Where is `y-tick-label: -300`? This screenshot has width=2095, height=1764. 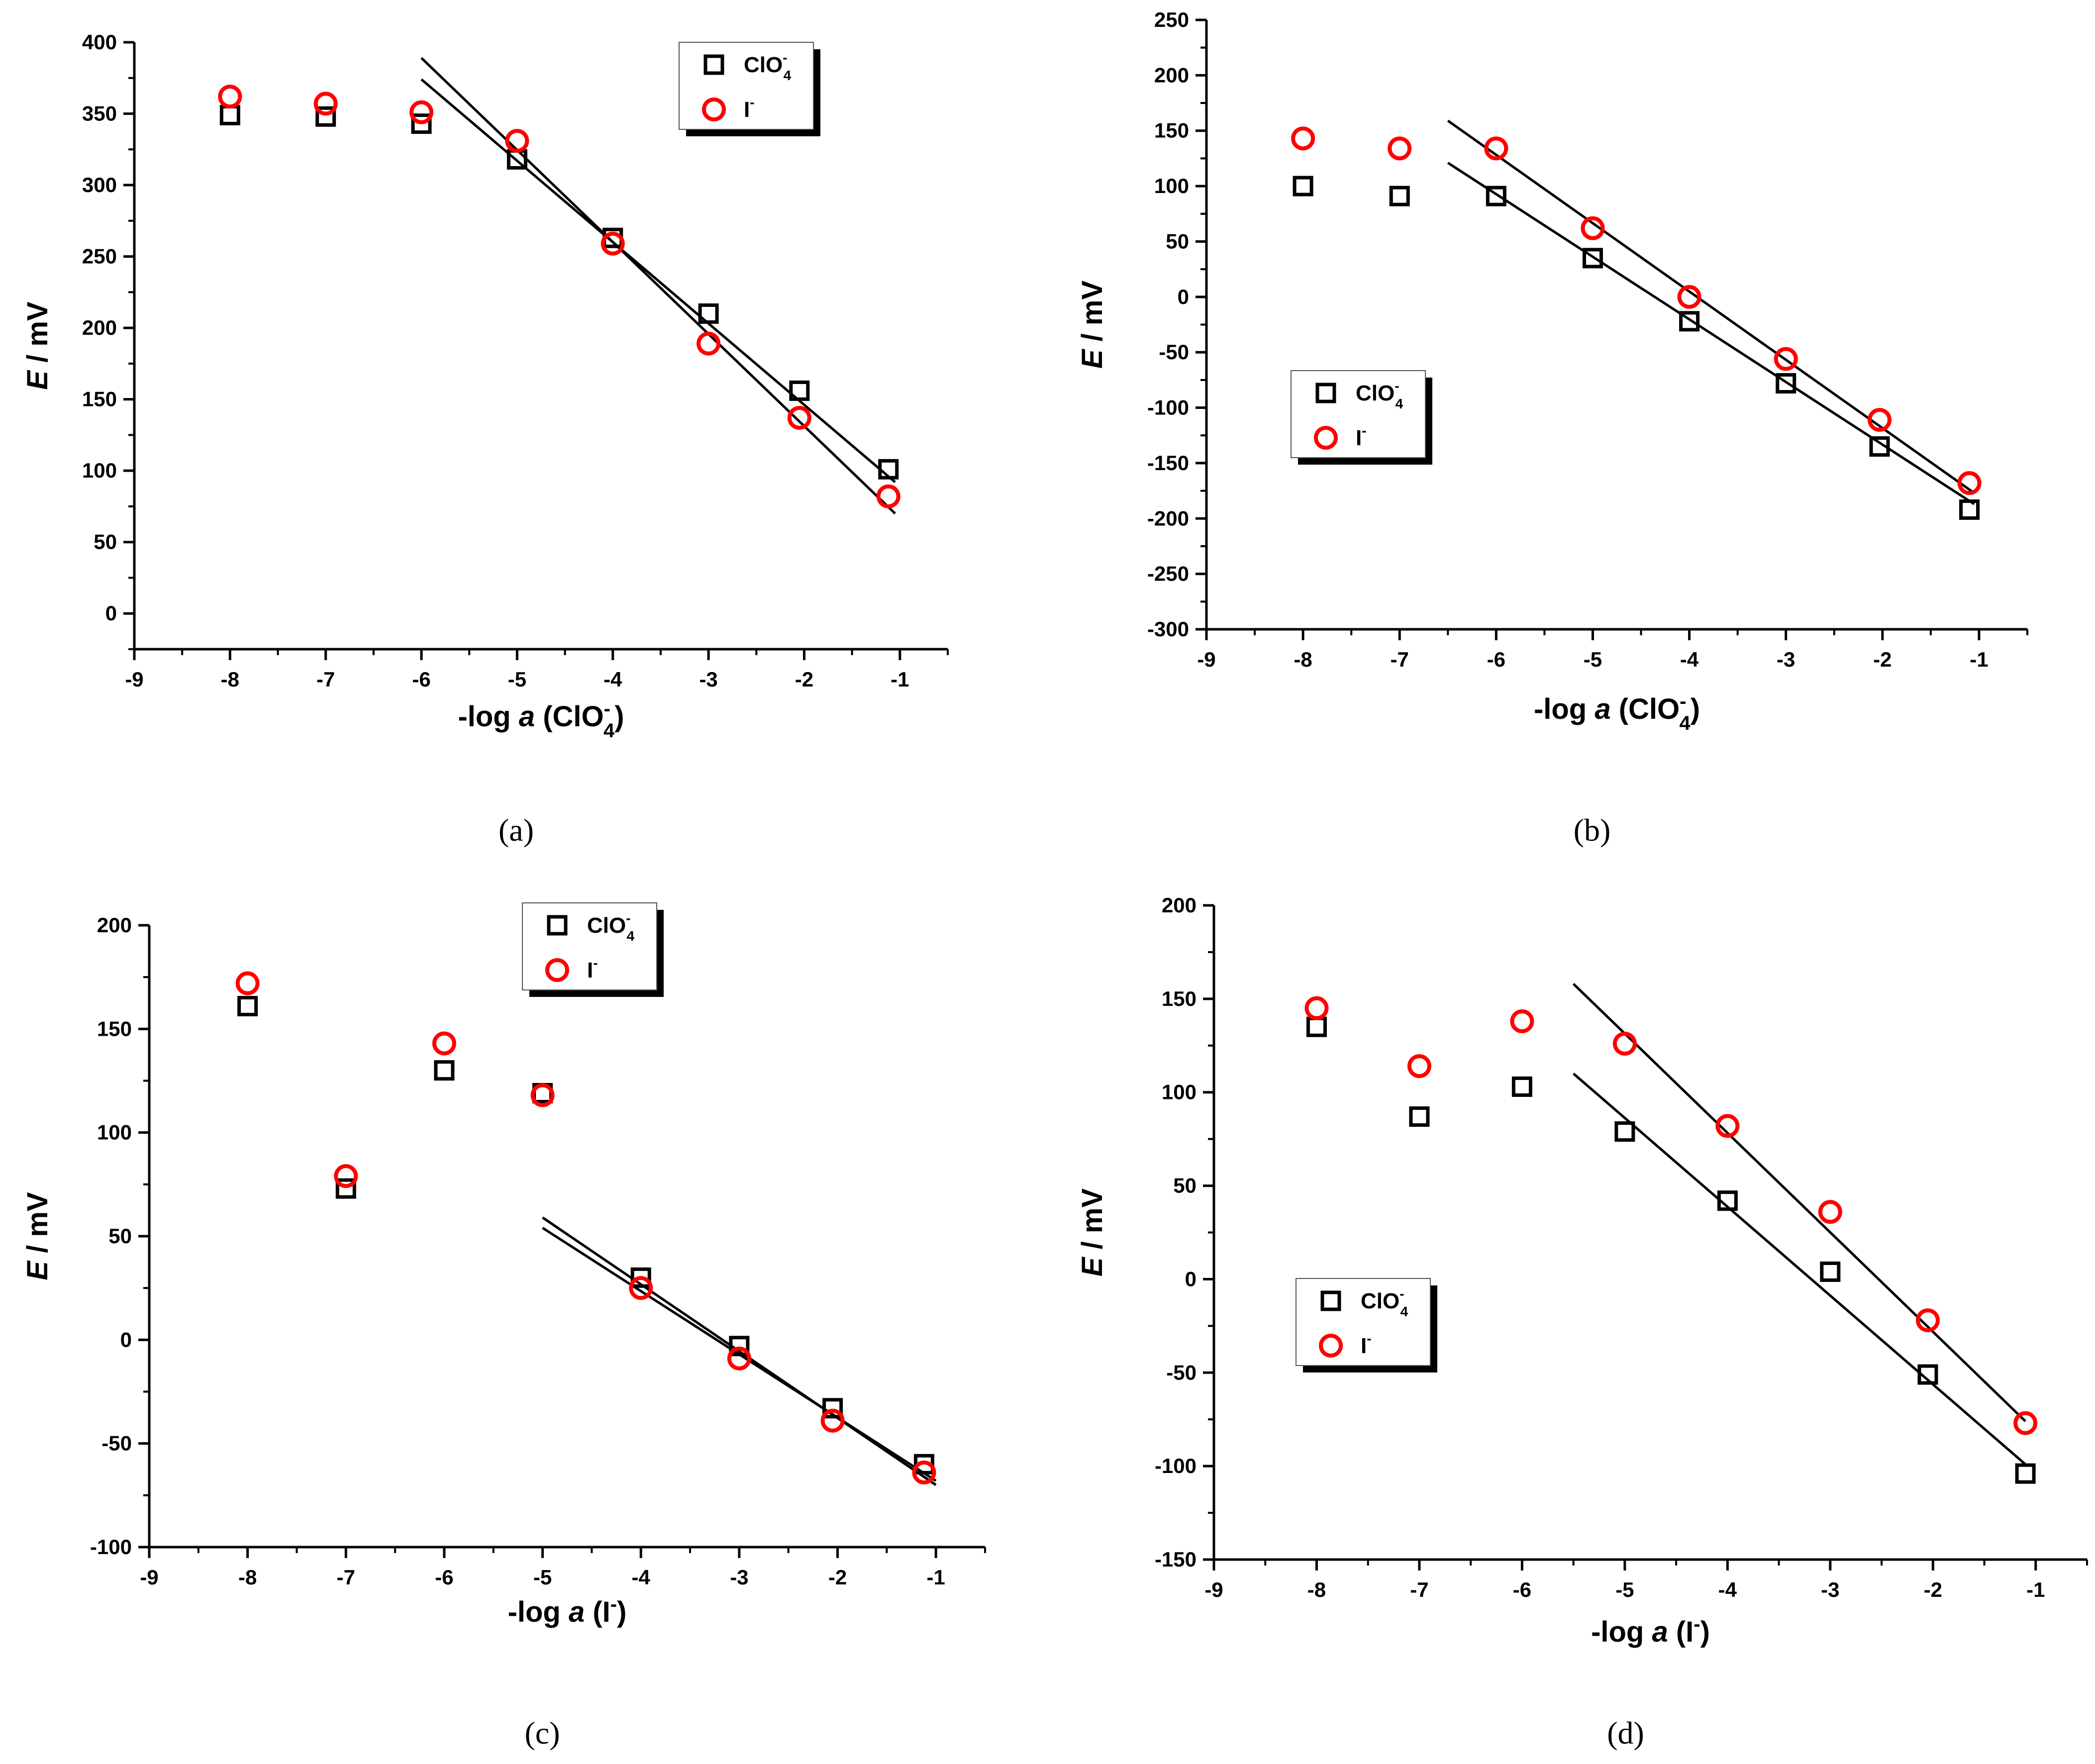
y-tick-label: -300 is located at coordinates (1168, 629).